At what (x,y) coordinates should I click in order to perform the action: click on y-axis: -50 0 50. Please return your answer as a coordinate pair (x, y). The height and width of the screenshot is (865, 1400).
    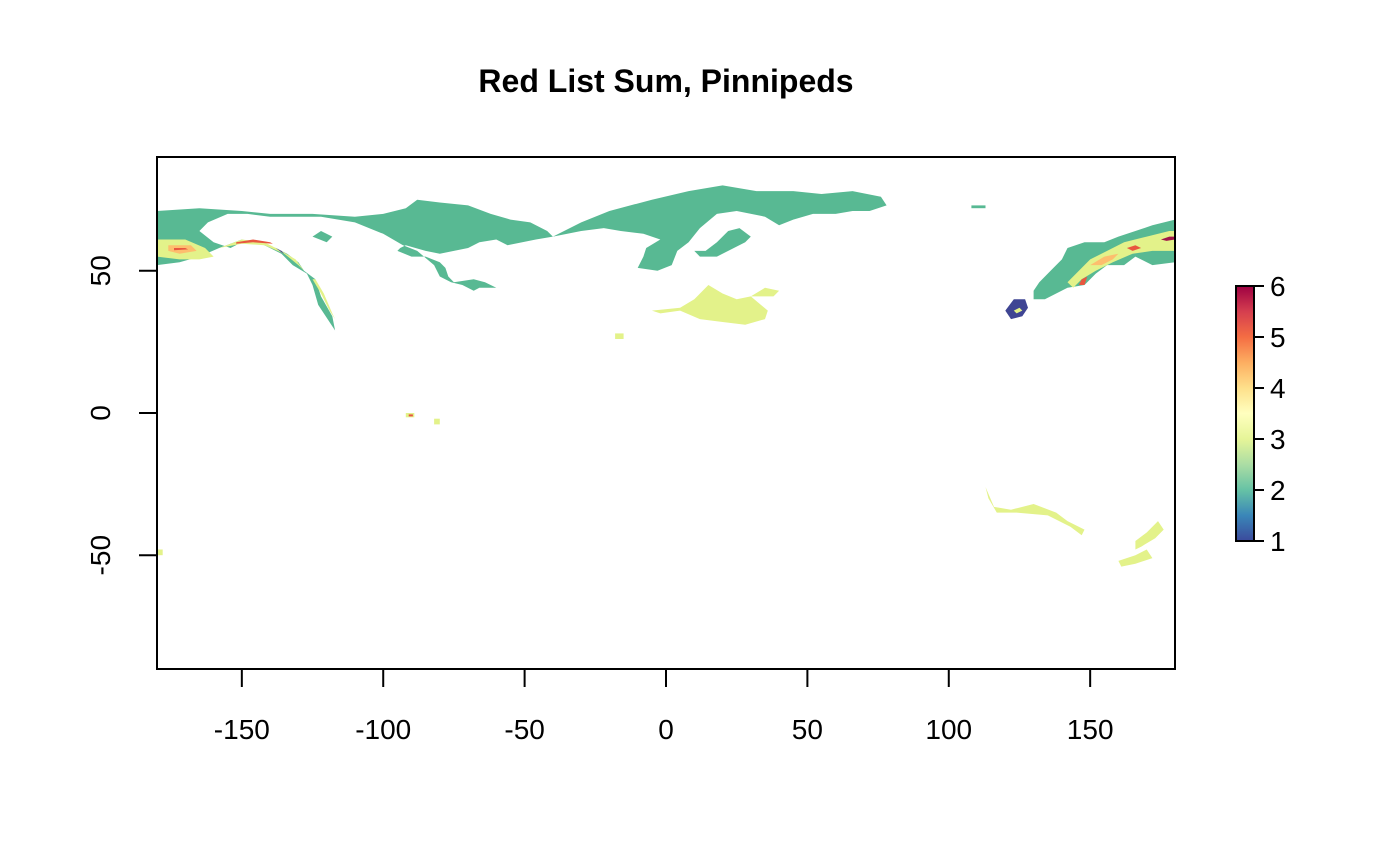
    Looking at the image, I should click on (121, 415).